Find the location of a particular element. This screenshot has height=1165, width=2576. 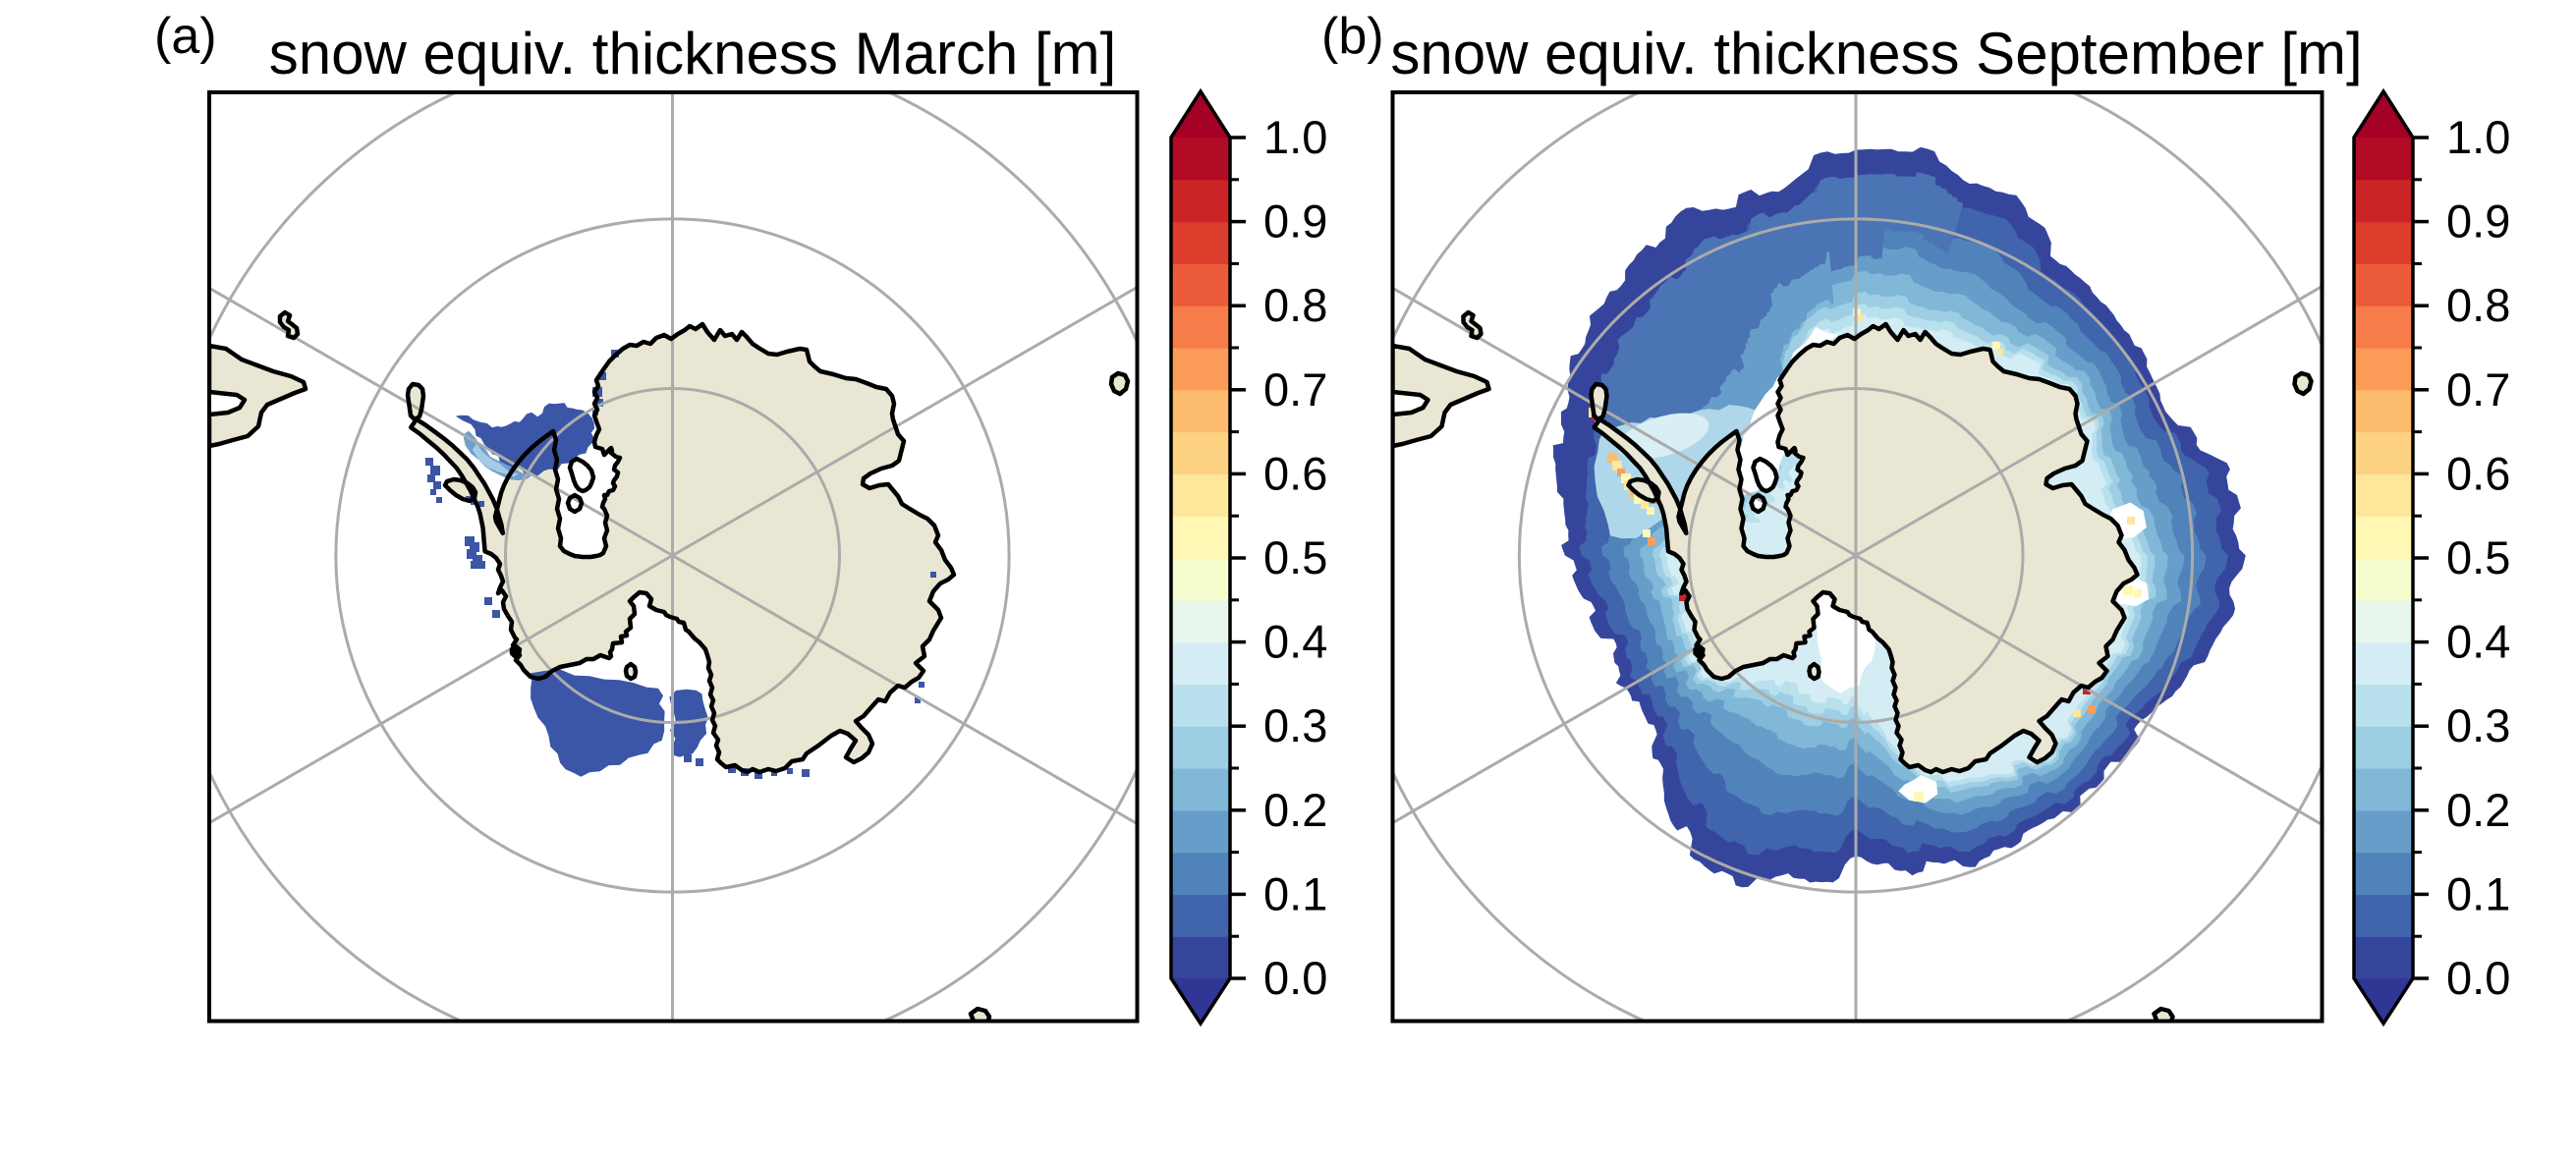

svg-text: (b) is located at coordinates (1352, 36).